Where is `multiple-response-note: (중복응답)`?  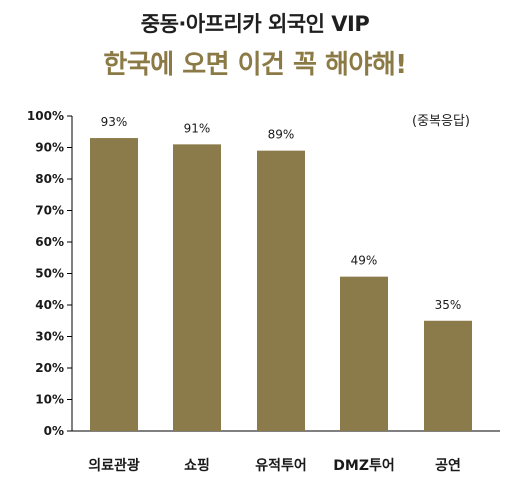
multiple-response-note: (중복응답) is located at coordinates (441, 121).